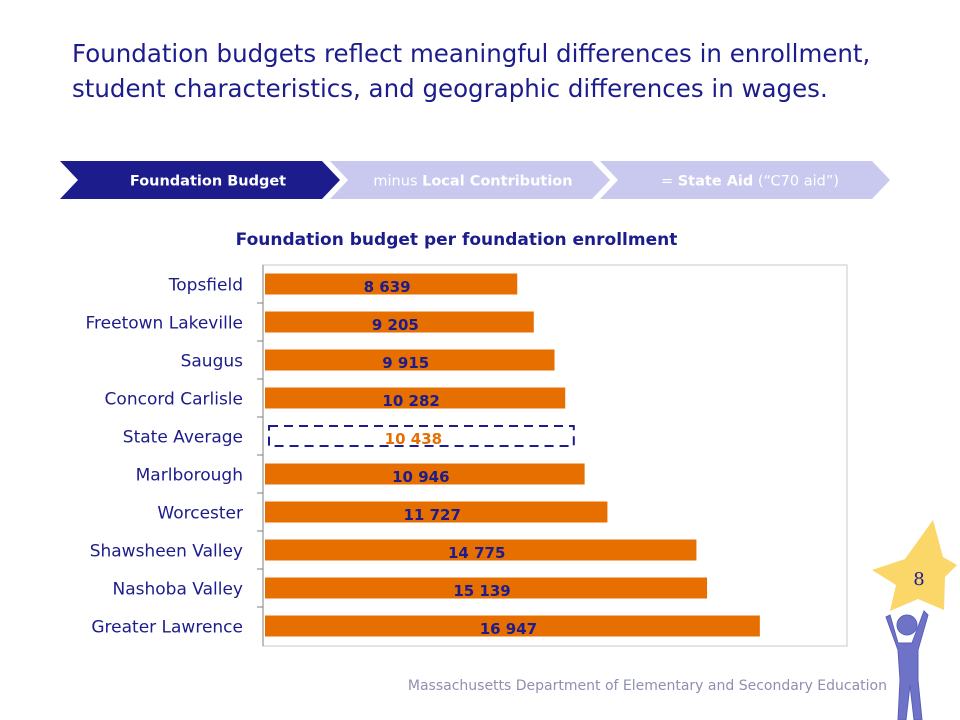  I want to click on chevron-label-suffix: (“C70 aid”), so click(796, 182).